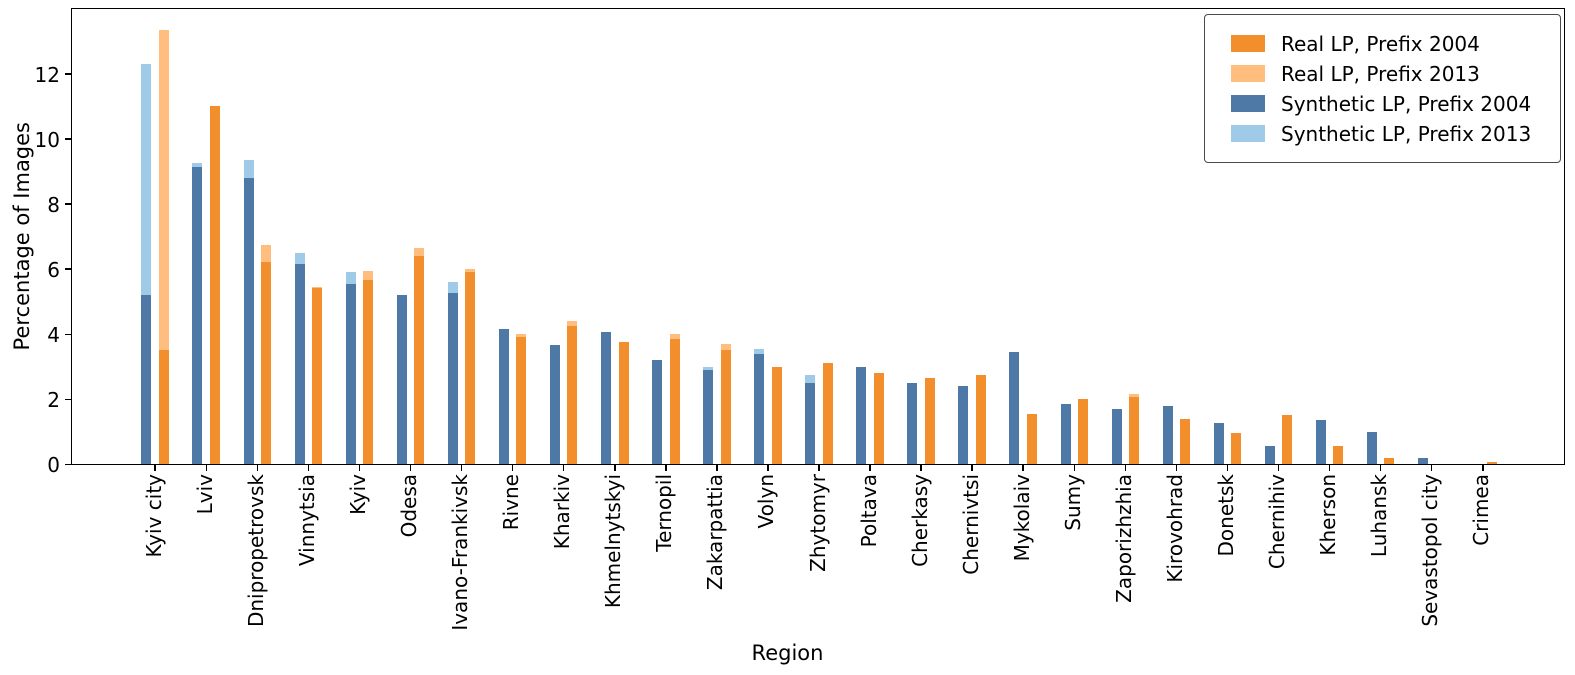  Describe the element at coordinates (255, 551) in the screenshot. I see `x-tick-label: Dnipropetrovsk` at that location.